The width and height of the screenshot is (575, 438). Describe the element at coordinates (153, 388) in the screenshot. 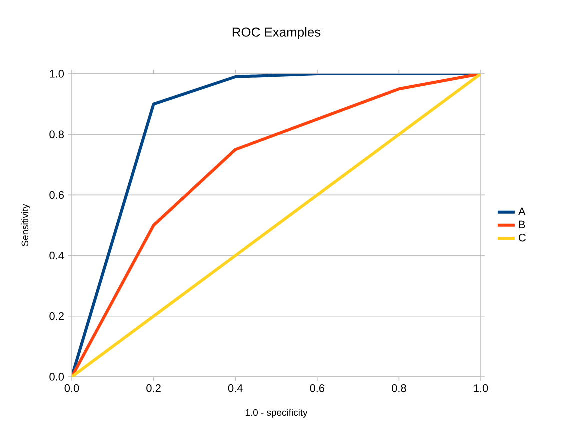

I see `x-tick-label: 0.2` at that location.